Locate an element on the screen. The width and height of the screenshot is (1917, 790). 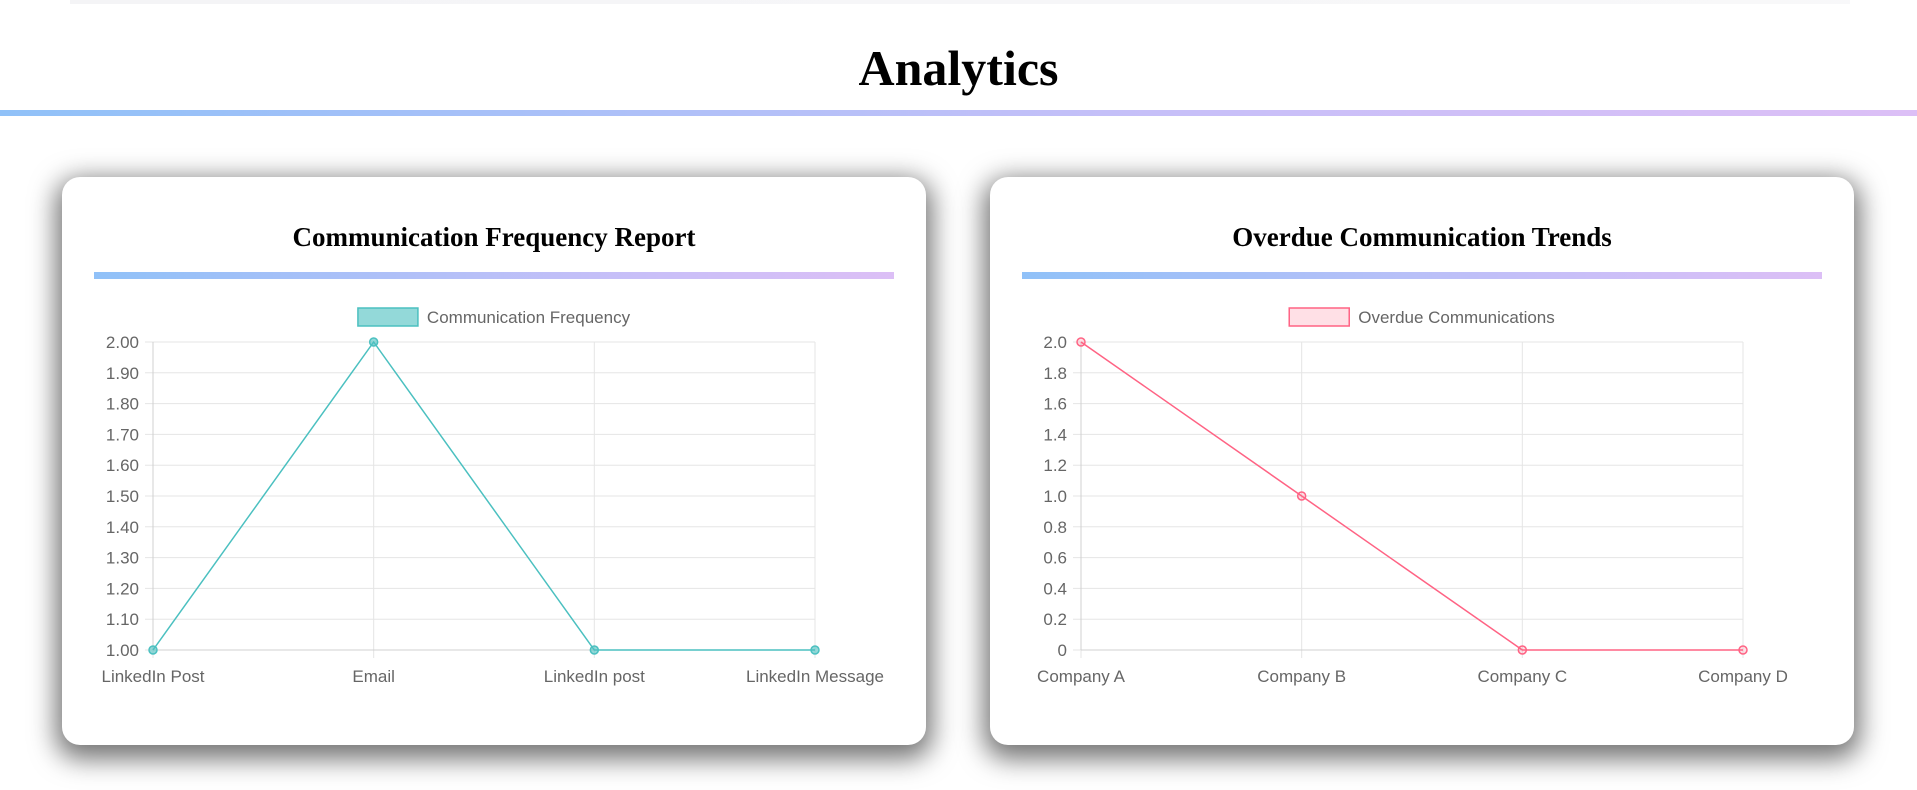
x-tick-label: LinkedIn Post is located at coordinates (152, 676).